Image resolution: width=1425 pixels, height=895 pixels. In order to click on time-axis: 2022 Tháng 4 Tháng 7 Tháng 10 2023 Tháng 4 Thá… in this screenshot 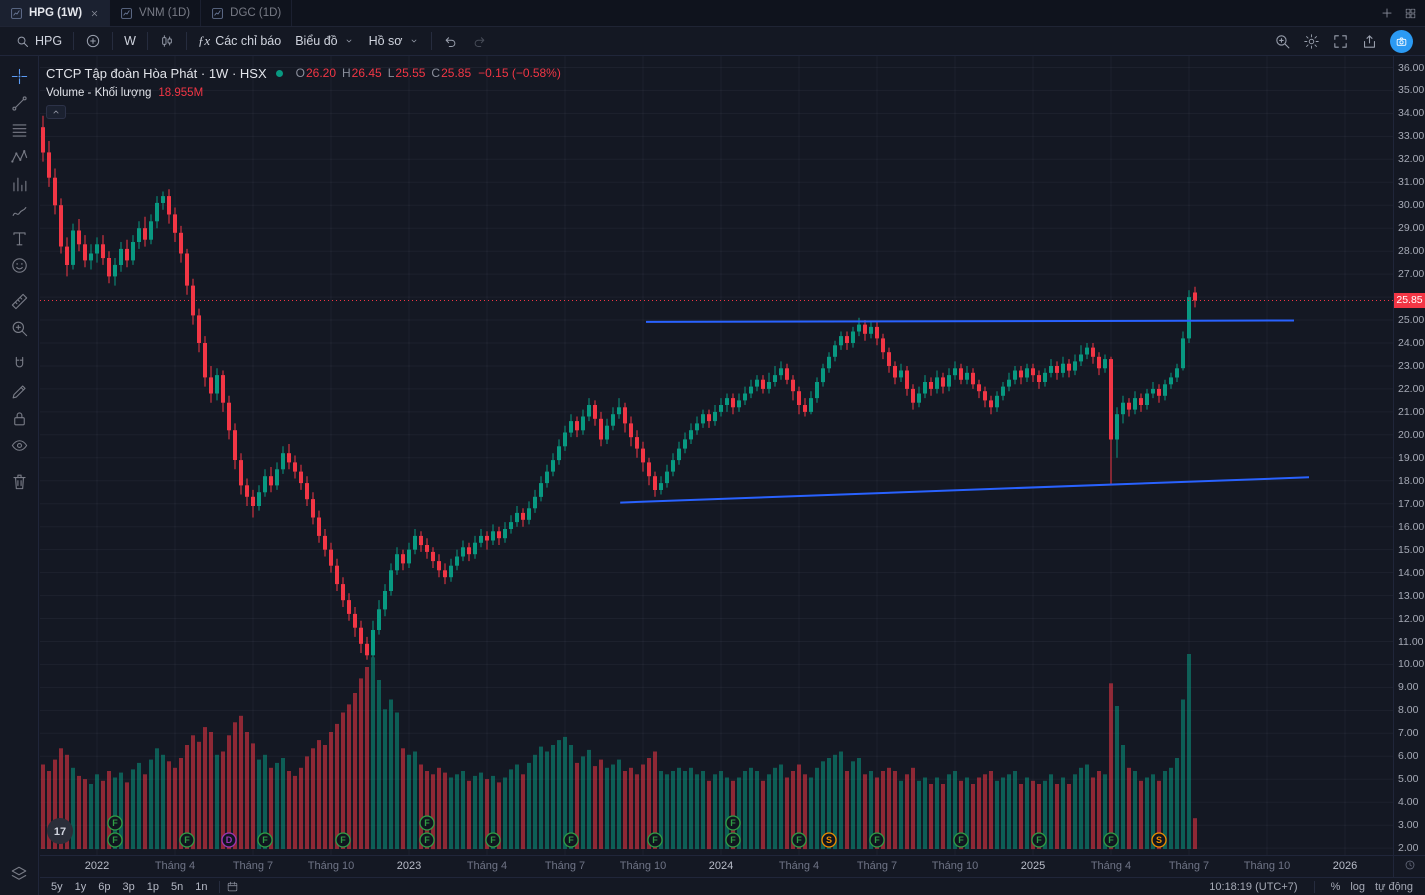, I will do `click(716, 866)`.